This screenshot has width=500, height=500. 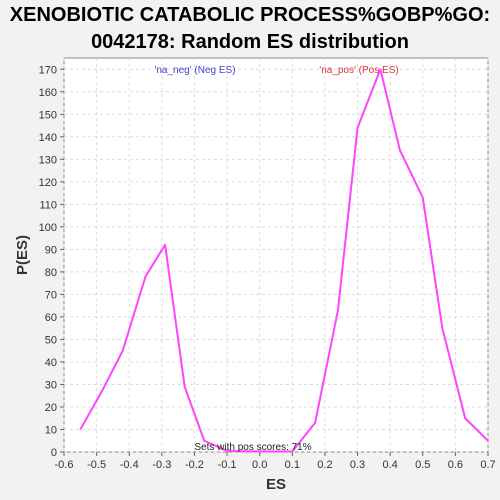 I want to click on y-tick-label: 140, so click(x=48, y=138).